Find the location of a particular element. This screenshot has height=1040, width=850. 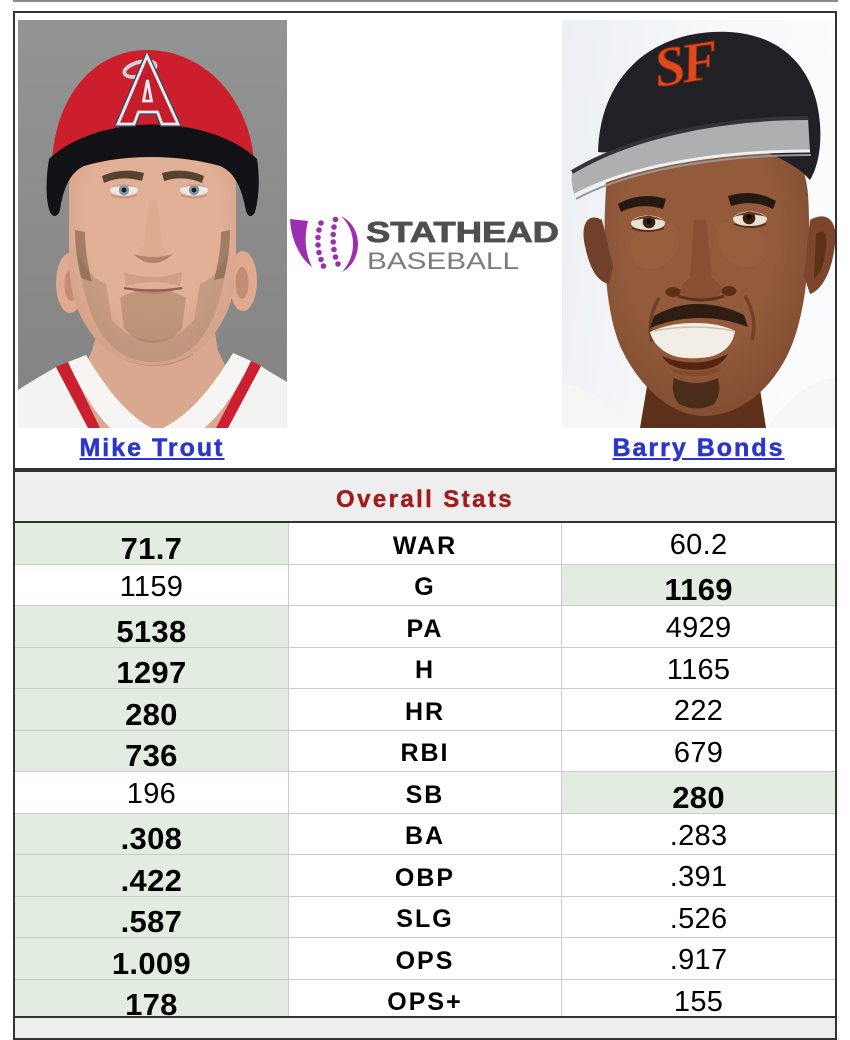

svg-text: STATHEAD is located at coordinates (462, 233).